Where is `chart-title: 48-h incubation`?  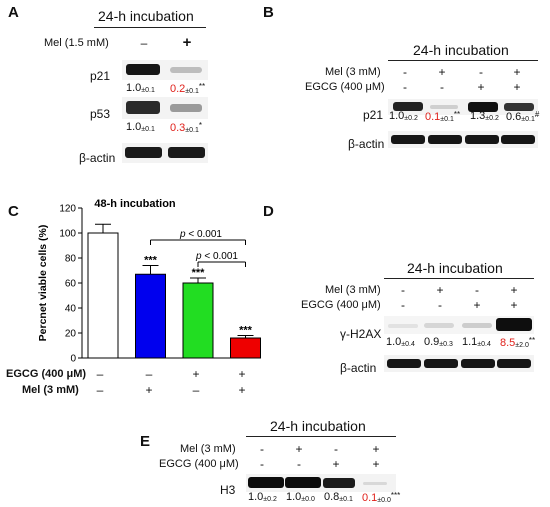
chart-title: 48-h incubation is located at coordinates (135, 204).